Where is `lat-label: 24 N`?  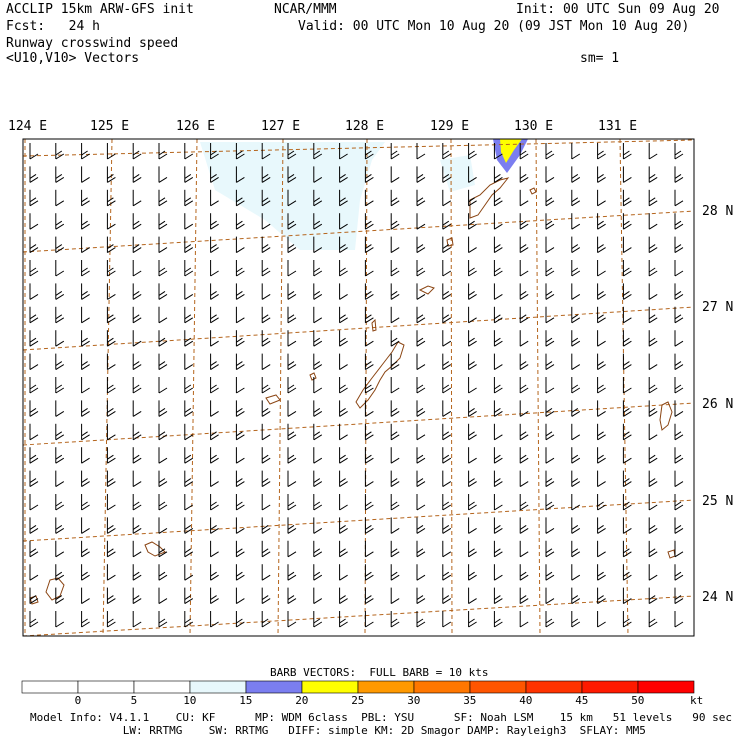
lat-label: 24 N is located at coordinates (718, 597).